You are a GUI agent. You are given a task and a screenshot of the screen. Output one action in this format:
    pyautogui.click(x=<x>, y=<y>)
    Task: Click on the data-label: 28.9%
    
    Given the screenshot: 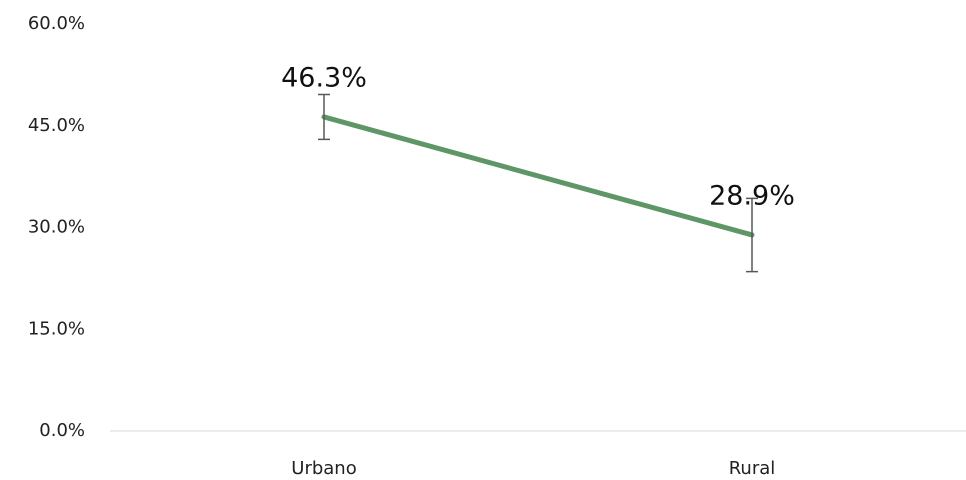 What is the action you would take?
    pyautogui.click(x=752, y=195)
    